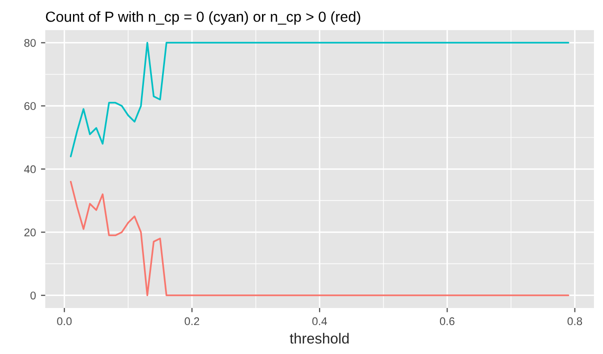 The width and height of the screenshot is (603, 354). I want to click on x-tick-label: 0.6, so click(447, 321).